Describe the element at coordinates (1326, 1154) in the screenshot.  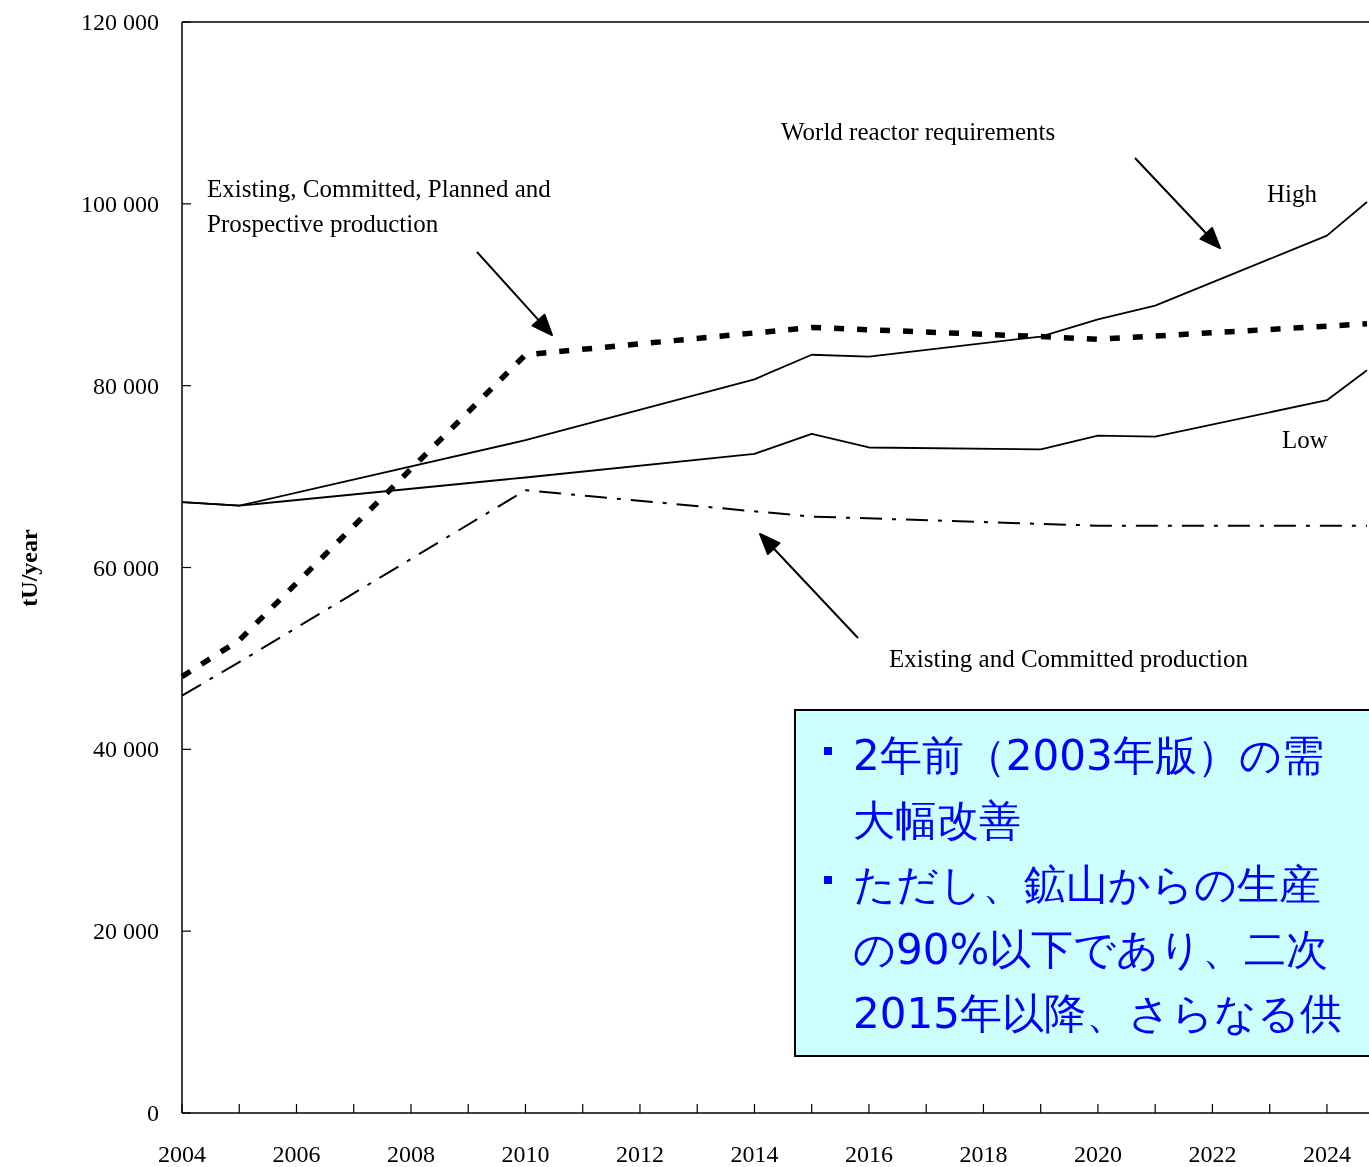
I see `x-tick-label: 2024` at that location.